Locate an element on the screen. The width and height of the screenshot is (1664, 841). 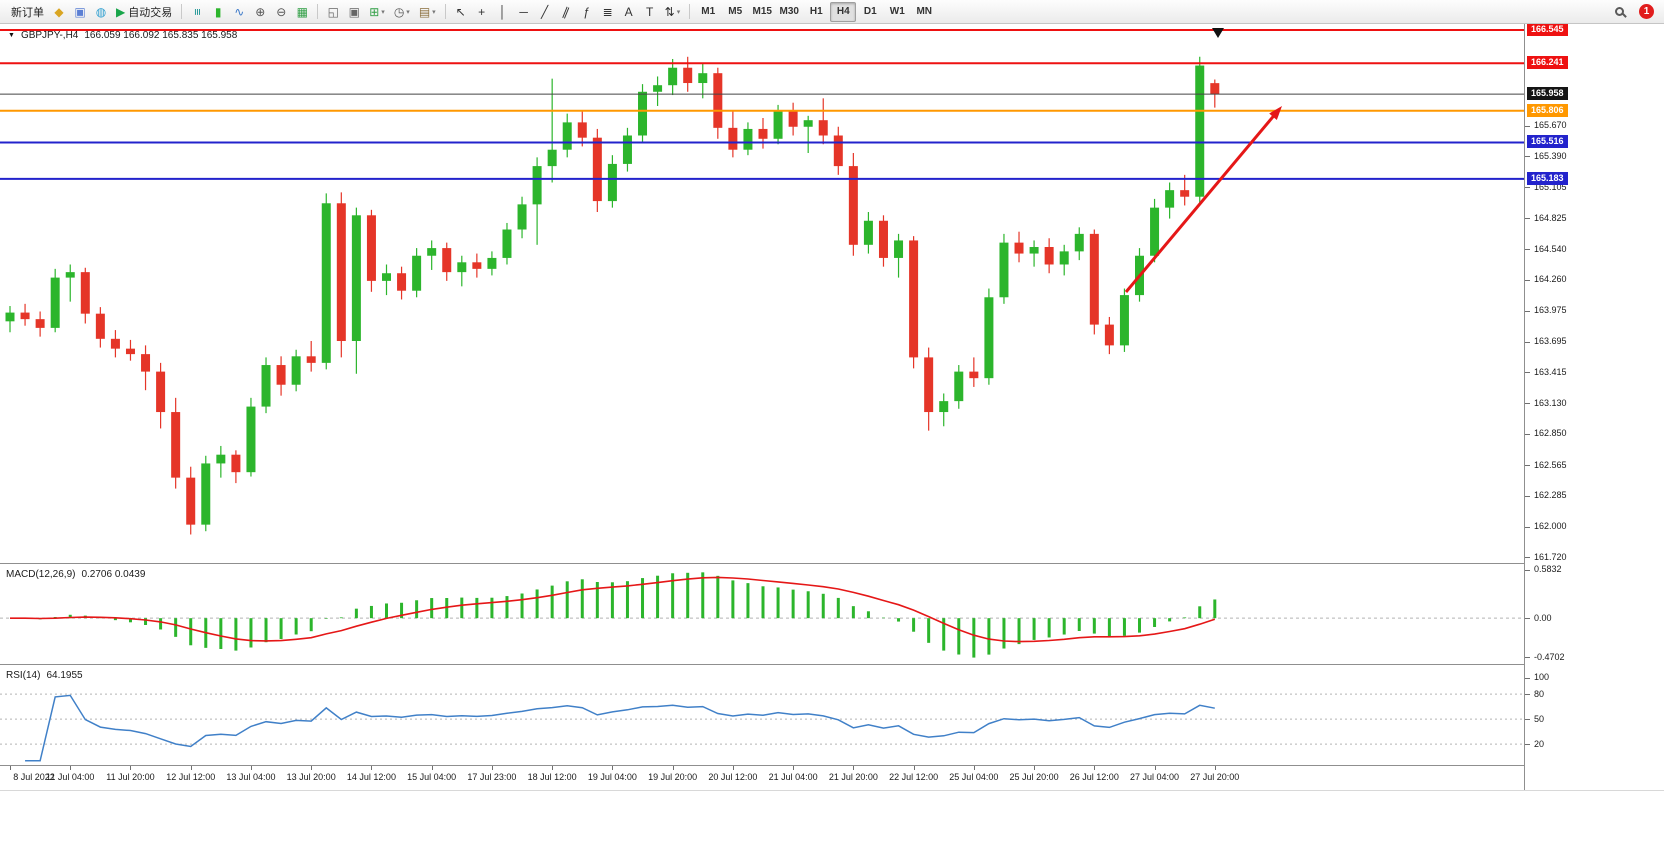
market-watch-button: ◍ is located at coordinates (101, 12).